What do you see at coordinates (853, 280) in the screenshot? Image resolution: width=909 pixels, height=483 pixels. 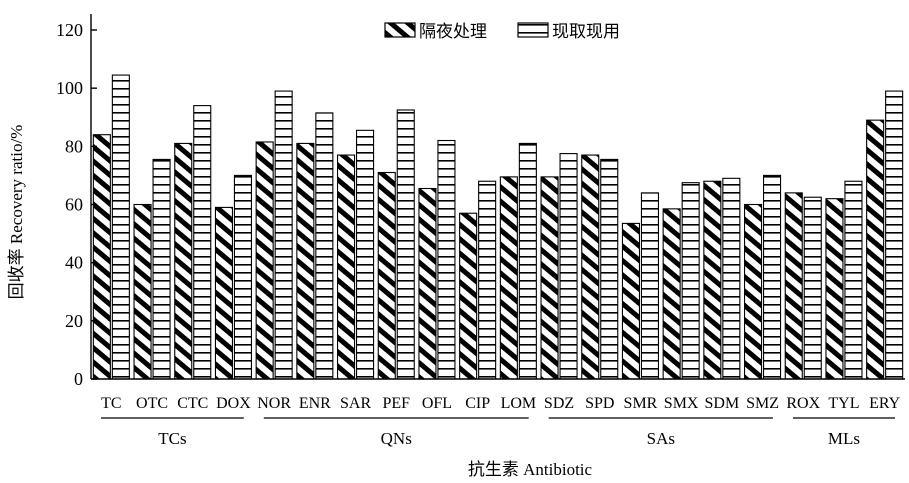 I see `bar-fresh-tyl` at bounding box center [853, 280].